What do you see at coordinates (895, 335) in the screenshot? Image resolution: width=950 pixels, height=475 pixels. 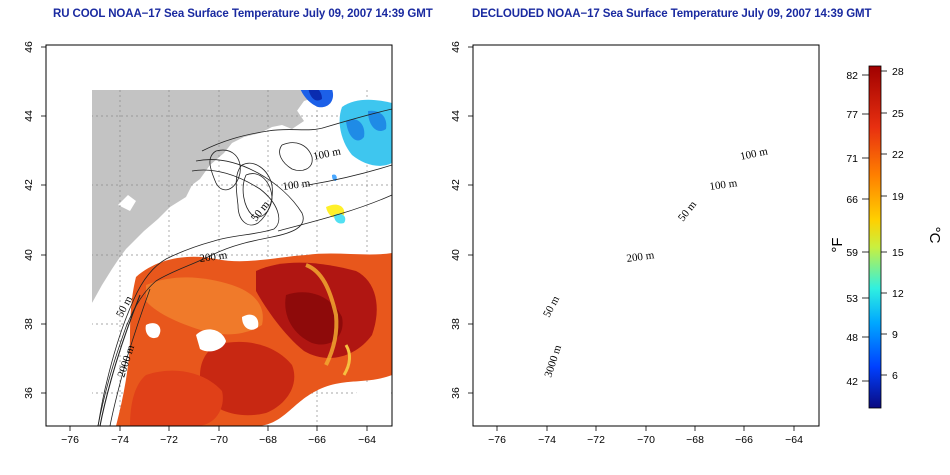 I see `celsius-tick-label: 9` at bounding box center [895, 335].